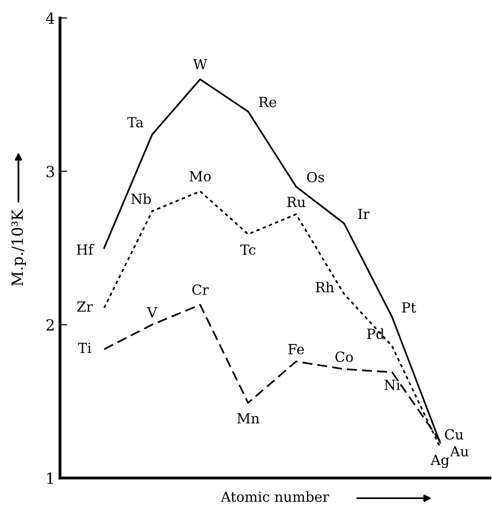 This screenshot has height=508, width=492. What do you see at coordinates (50, 478) in the screenshot?
I see `y-tick-label: 1` at bounding box center [50, 478].